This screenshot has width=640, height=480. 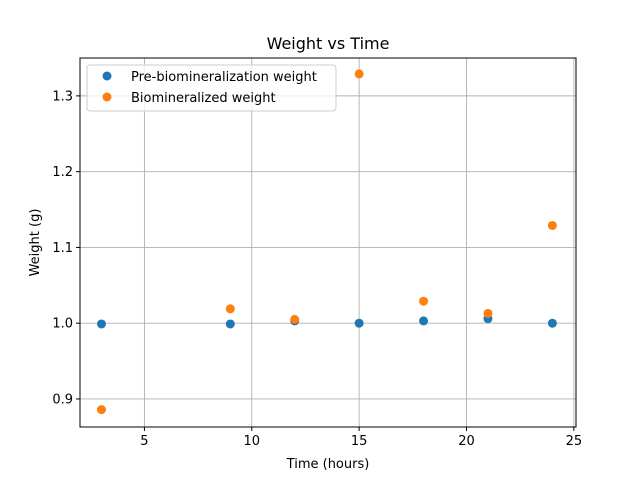 I want to click on chart-title: Weight vs Time, so click(x=328, y=43).